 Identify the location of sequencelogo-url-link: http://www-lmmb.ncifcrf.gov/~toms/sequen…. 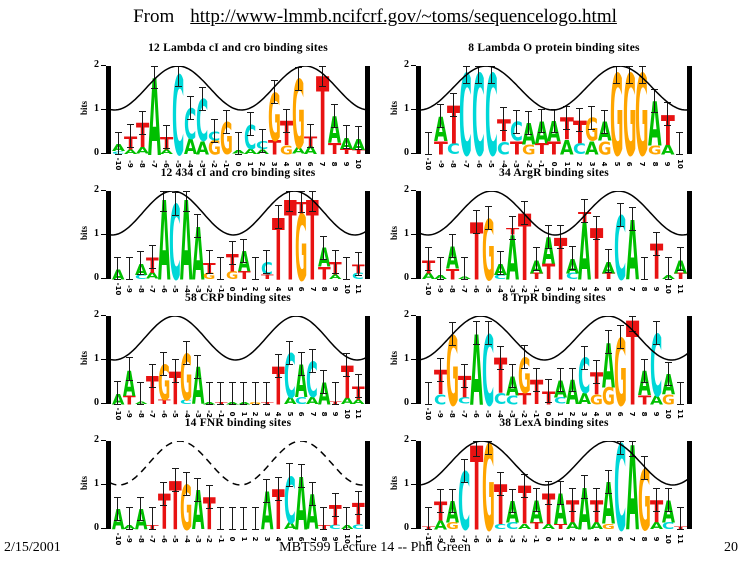
(403, 16).